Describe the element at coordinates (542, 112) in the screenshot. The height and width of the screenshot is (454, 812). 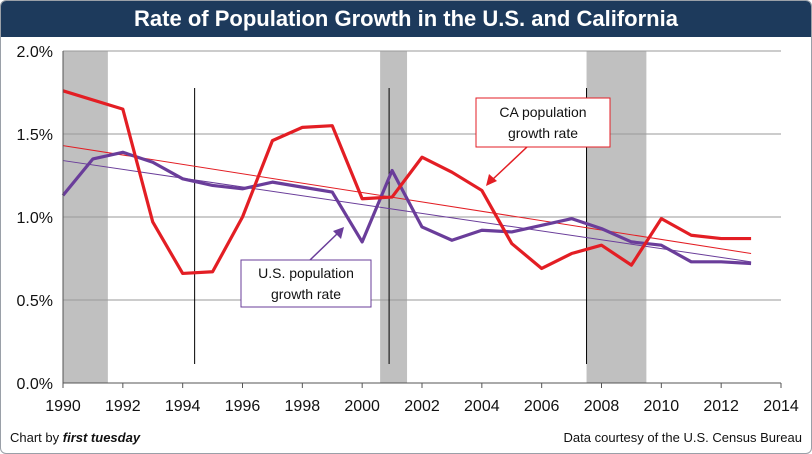
I see `ca-annotation-line1: CA population` at that location.